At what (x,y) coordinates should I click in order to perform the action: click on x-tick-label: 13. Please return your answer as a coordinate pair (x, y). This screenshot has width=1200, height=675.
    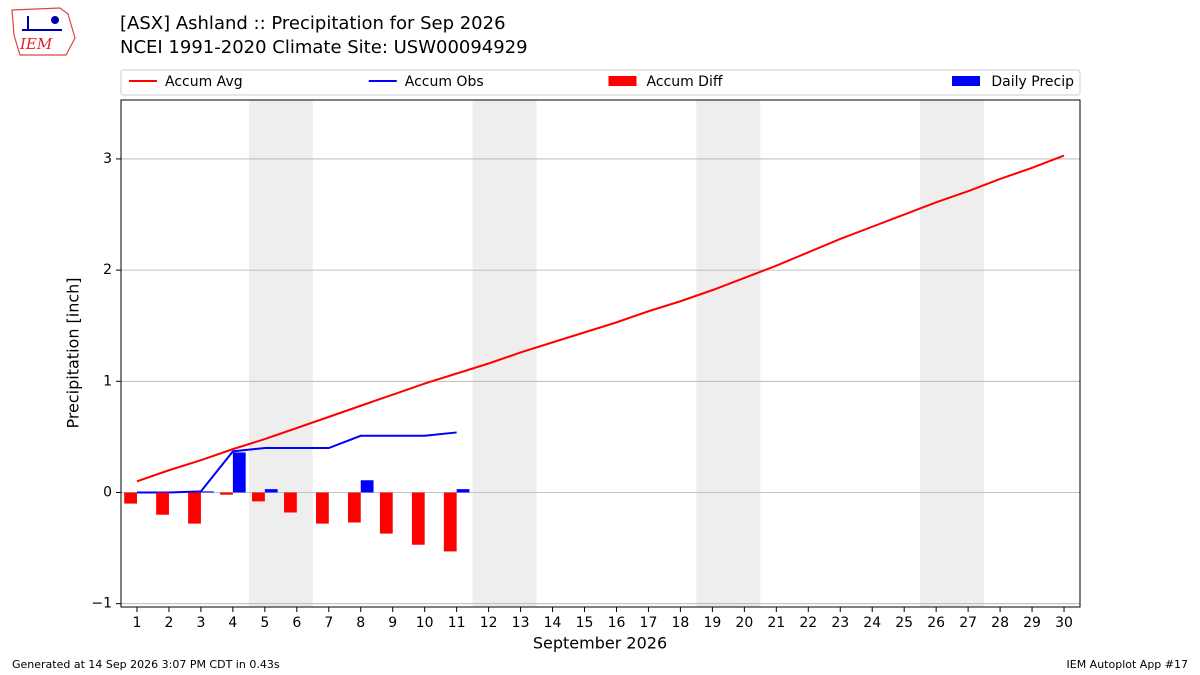
    Looking at the image, I should click on (521, 623).